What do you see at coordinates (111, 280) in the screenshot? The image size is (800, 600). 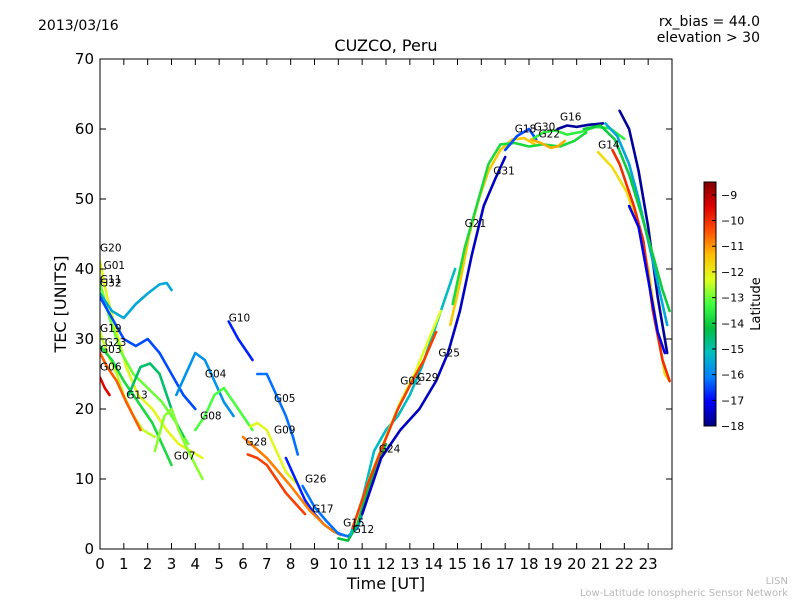 I see `sat-label-g11: G11` at bounding box center [111, 280].